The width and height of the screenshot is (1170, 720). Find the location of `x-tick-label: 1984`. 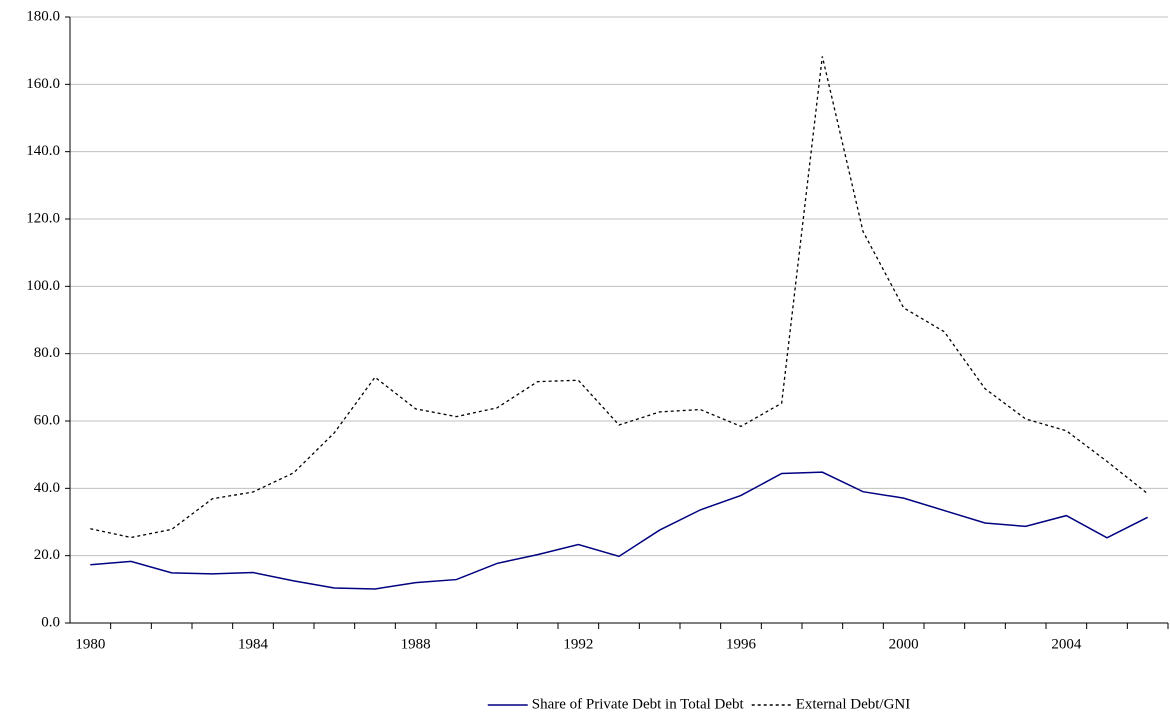

x-tick-label: 1984 is located at coordinates (253, 644).